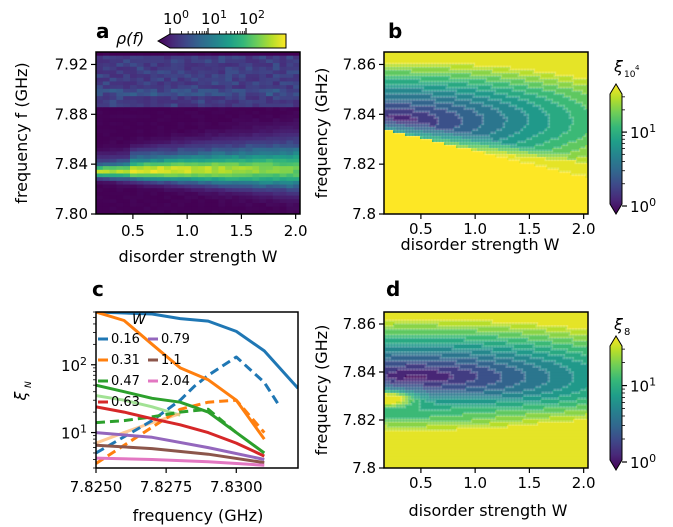 This screenshot has height=527, width=673. I want to click on panel-a-heatmap, so click(198, 133).